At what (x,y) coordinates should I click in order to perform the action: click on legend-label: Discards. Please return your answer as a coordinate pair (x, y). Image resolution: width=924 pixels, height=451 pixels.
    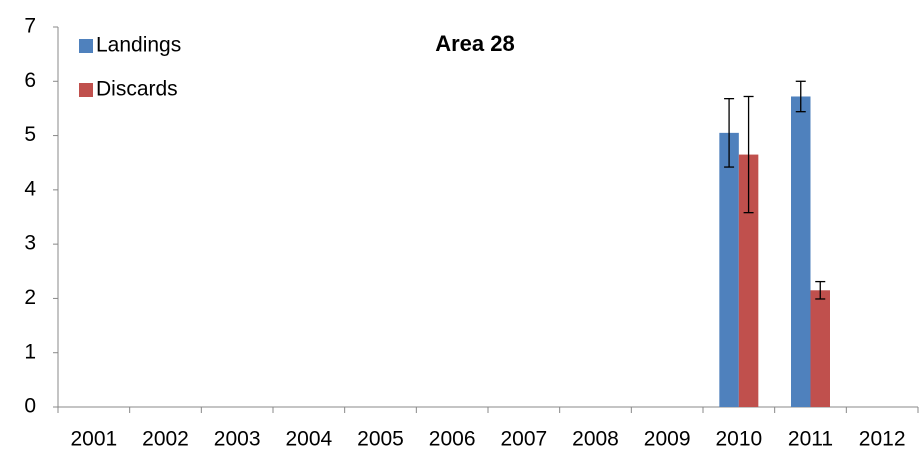
    Looking at the image, I should click on (137, 89).